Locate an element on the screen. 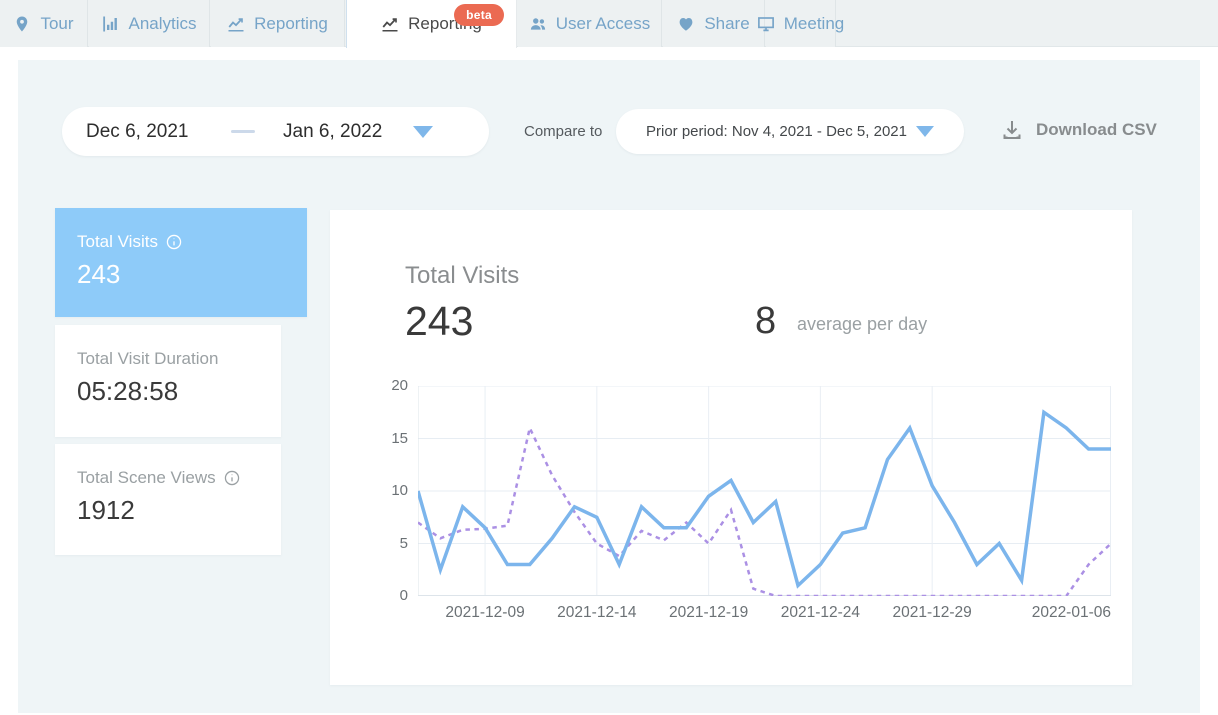 The height and width of the screenshot is (715, 1218). tab-reporting-beta: Reporting beta is located at coordinates (431, 24).